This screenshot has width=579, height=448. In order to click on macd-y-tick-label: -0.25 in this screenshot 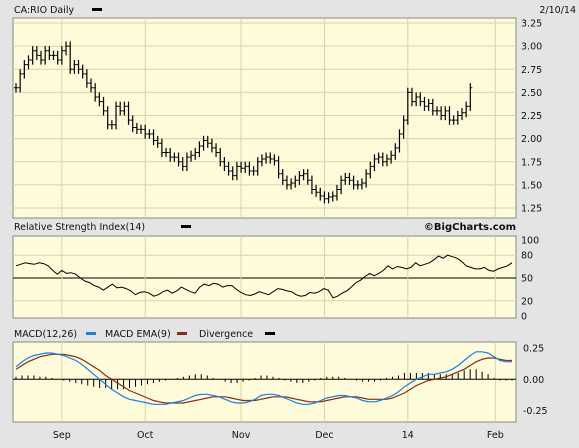, I will do `click(535, 411)`.